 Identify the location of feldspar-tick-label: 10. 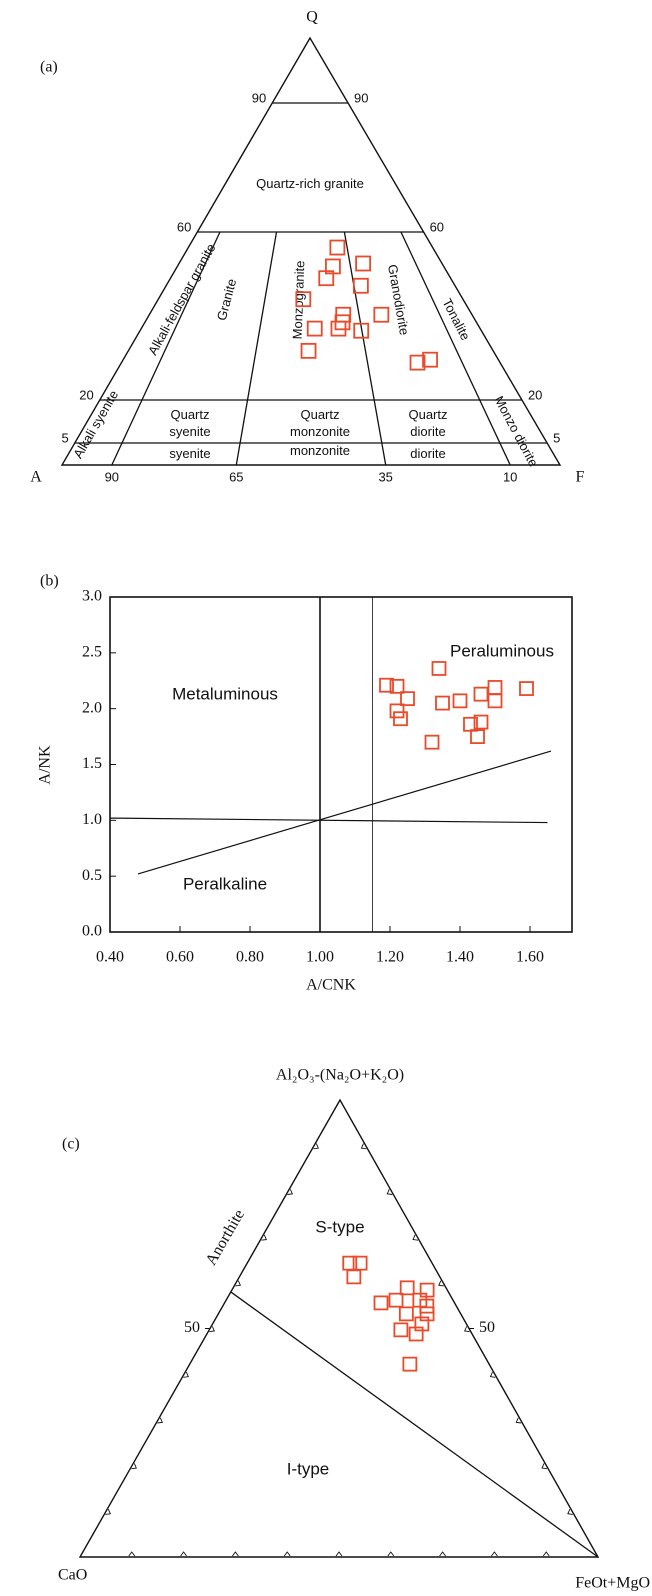
(510, 476).